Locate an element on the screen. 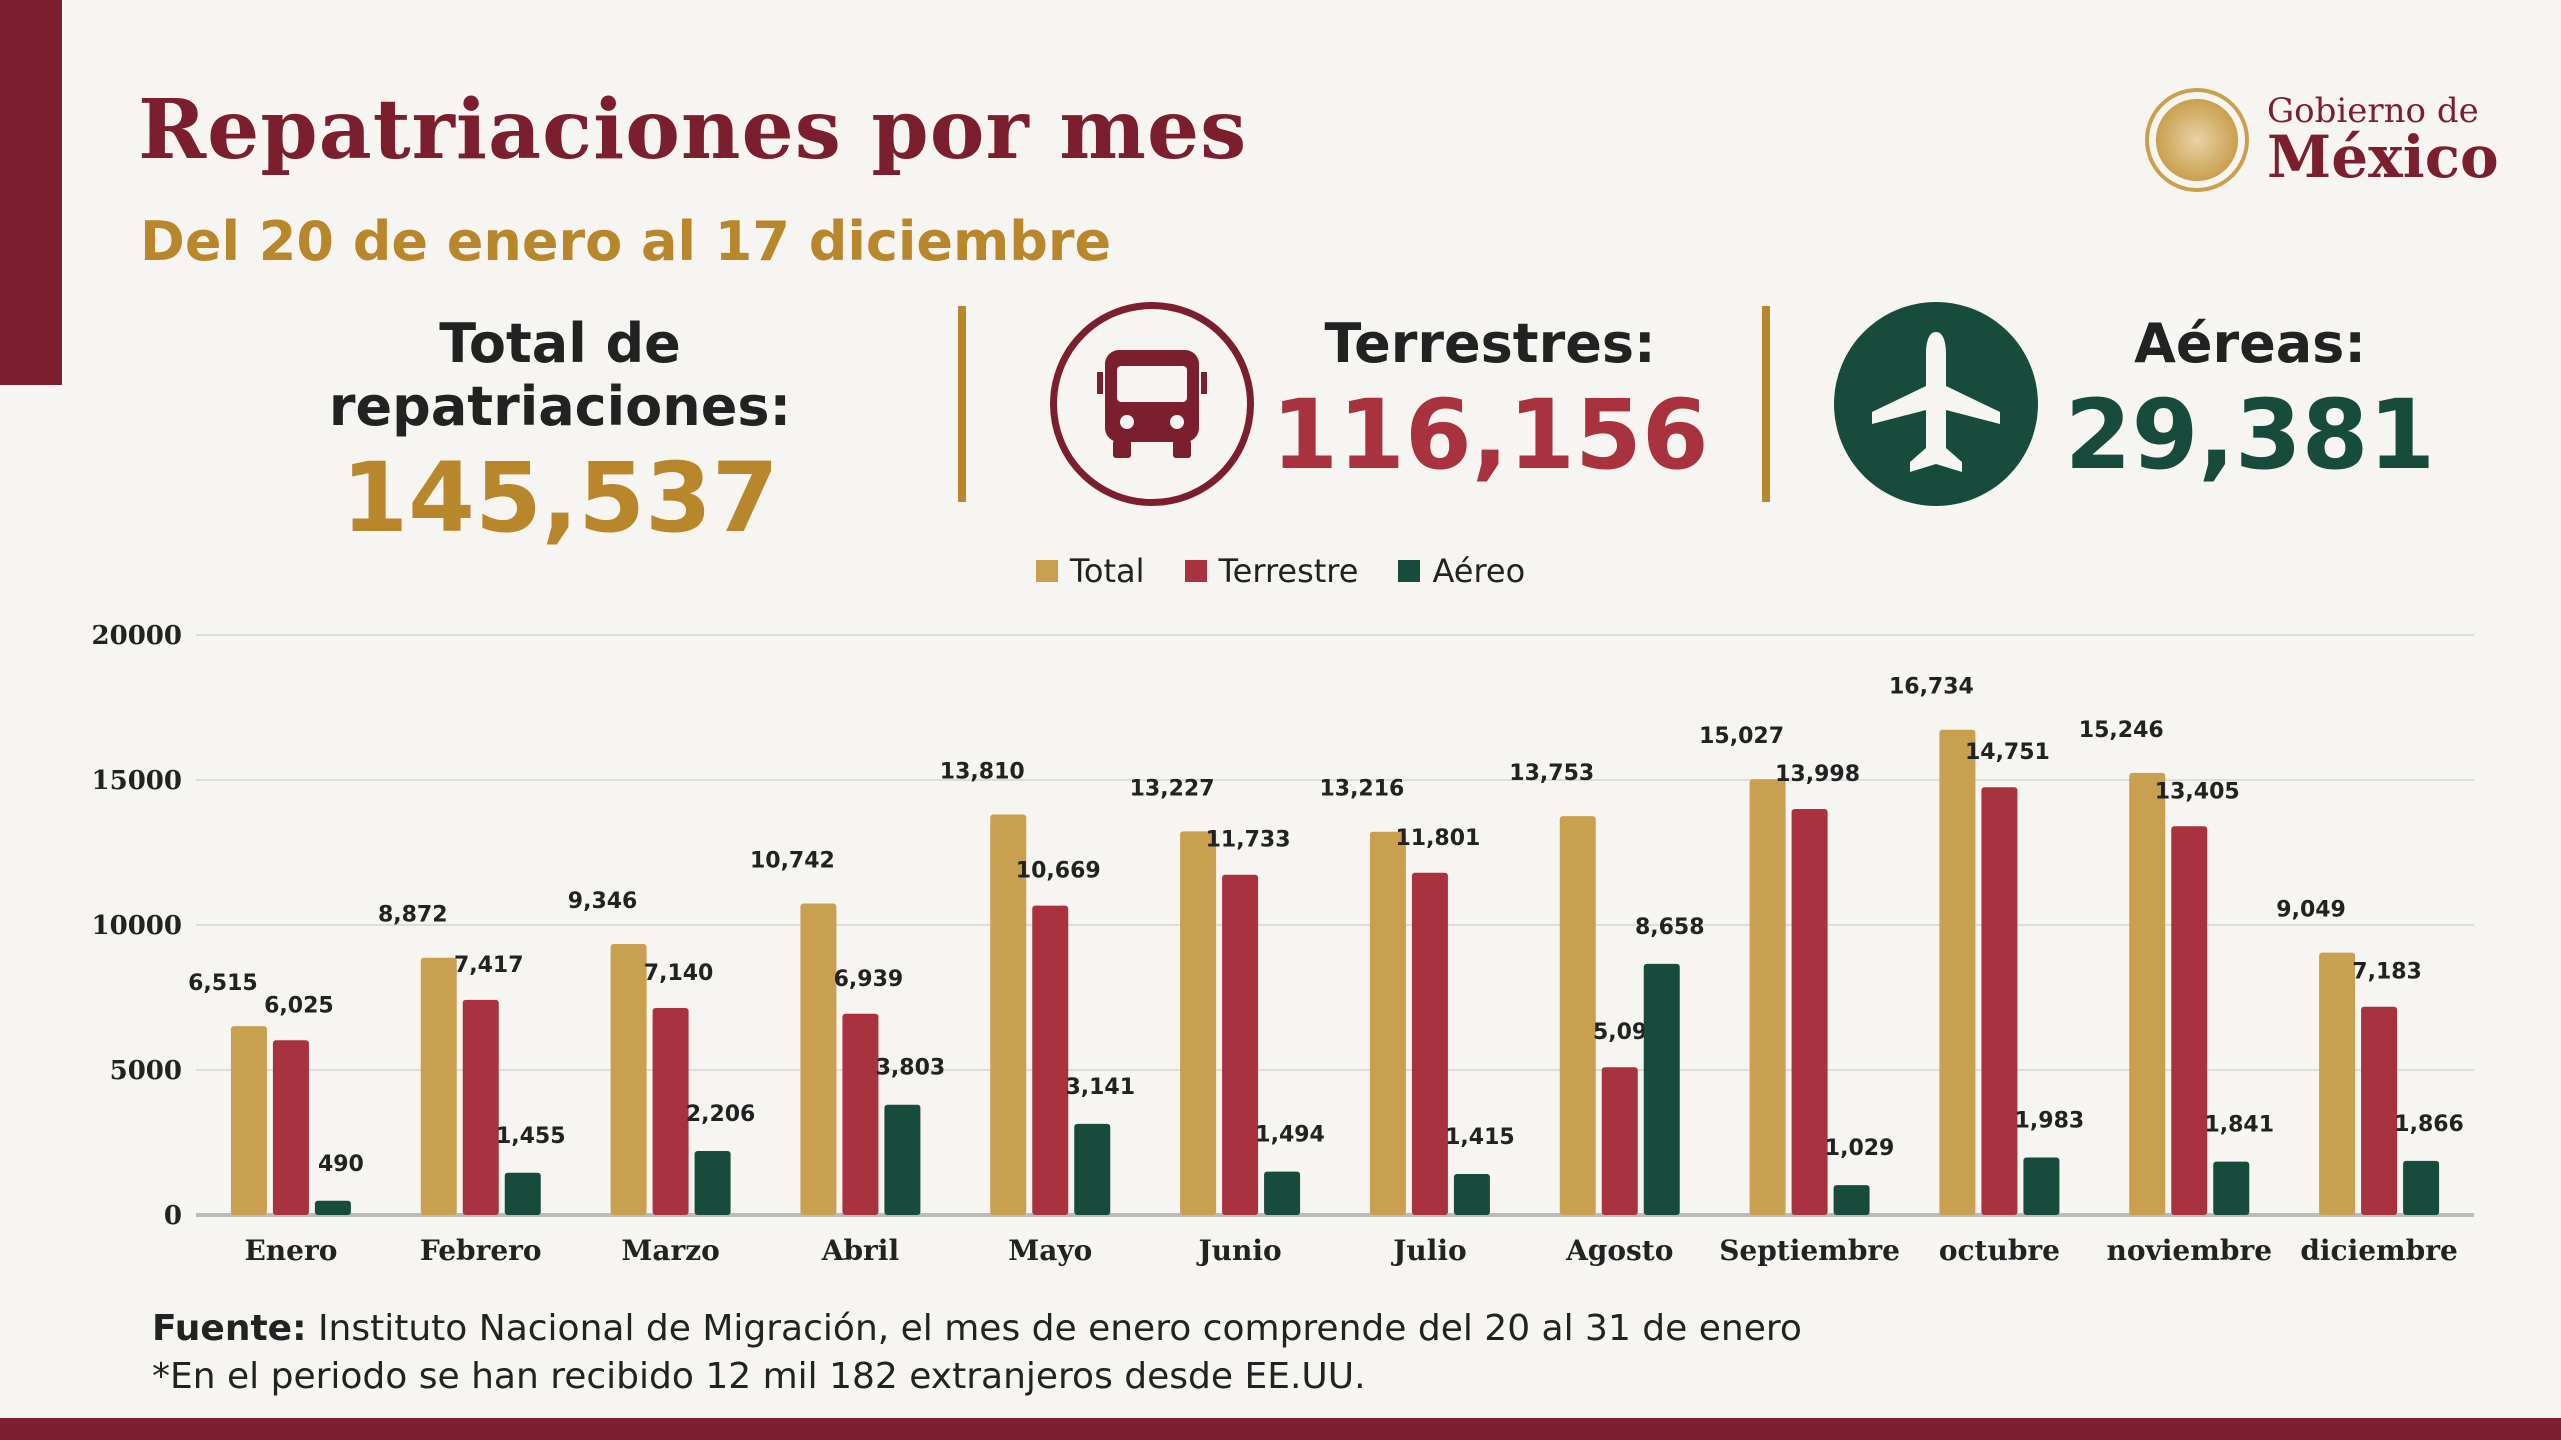 The height and width of the screenshot is (1440, 2561). y-tick-label: 15000 is located at coordinates (137, 781).